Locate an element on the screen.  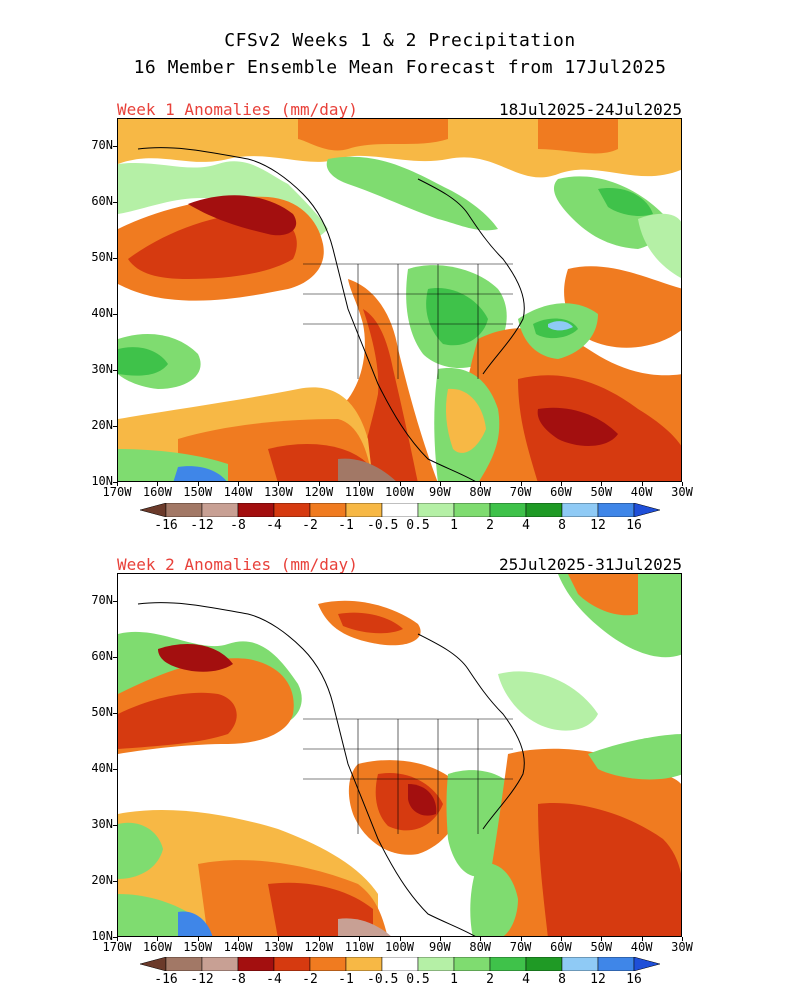
colorbar-label: 0.5 is located at coordinates (418, 979).